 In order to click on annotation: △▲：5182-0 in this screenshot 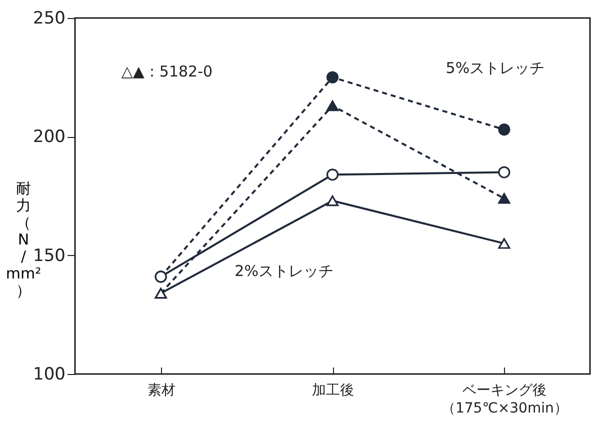, I will do `click(167, 71)`.